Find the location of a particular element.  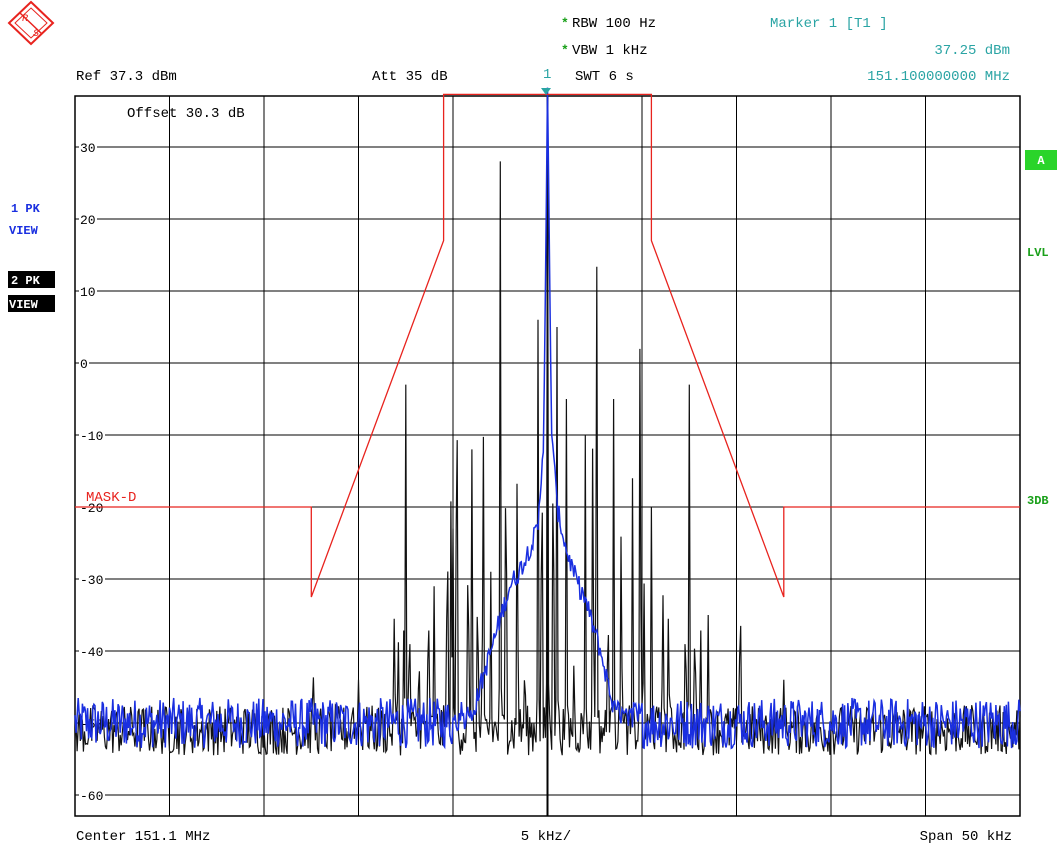

y-tick-label: -60 is located at coordinates (91, 796).